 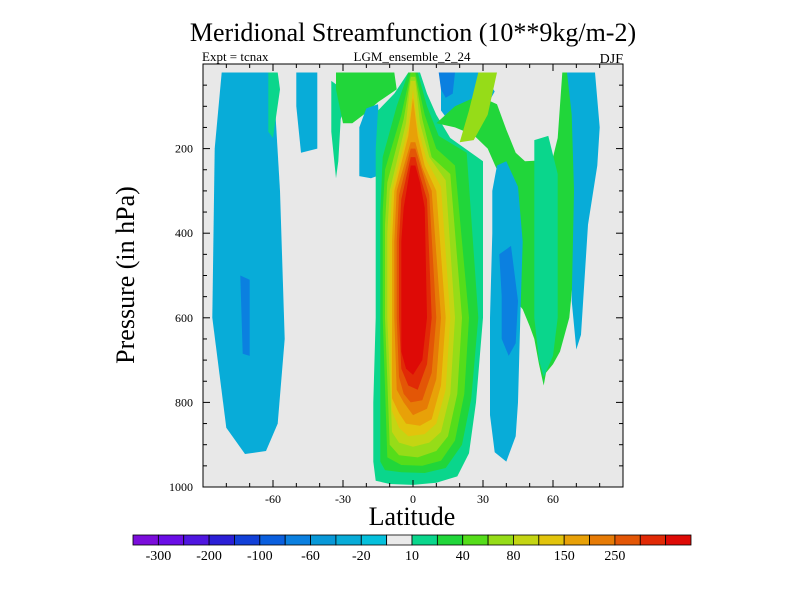 I want to click on colorbar-label: 40, so click(x=463, y=556).